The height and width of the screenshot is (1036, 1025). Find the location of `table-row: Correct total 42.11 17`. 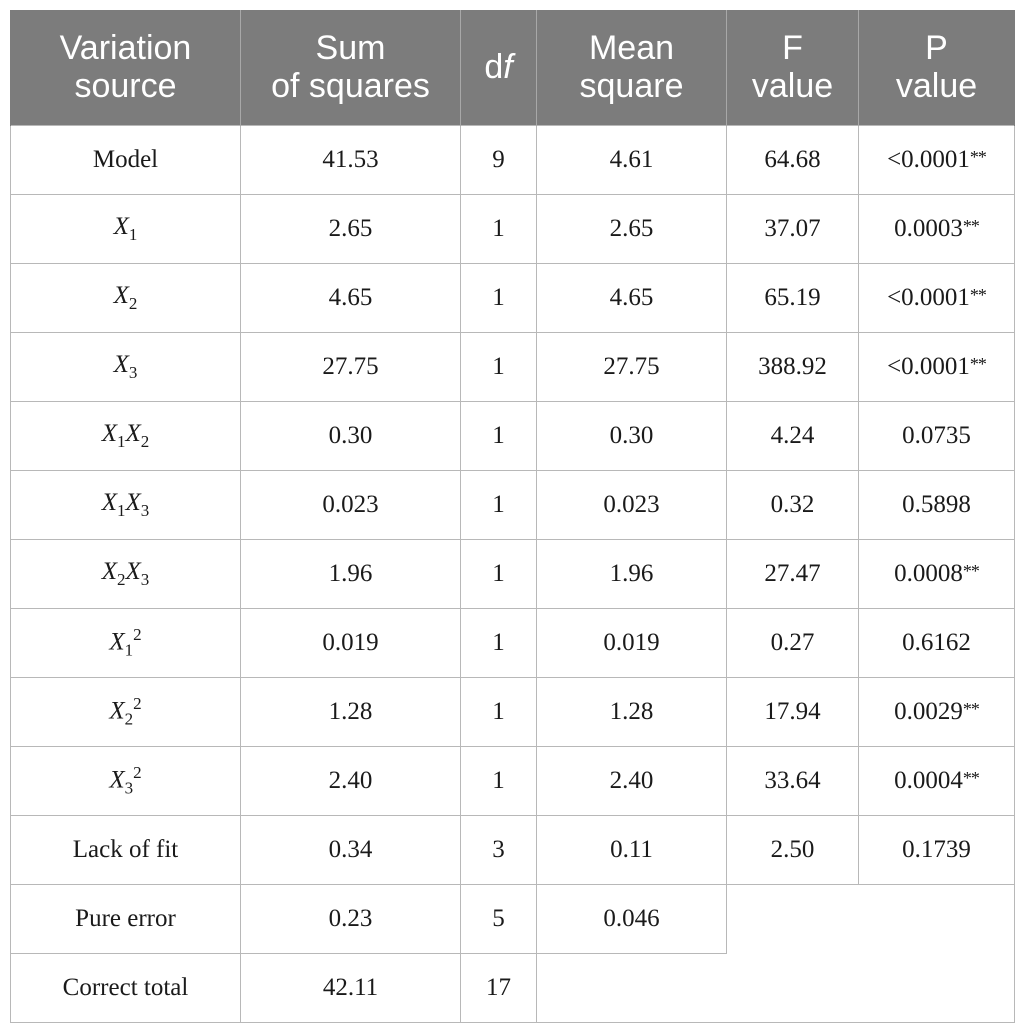

table-row: Correct total 42.11 17 is located at coordinates (512, 987).